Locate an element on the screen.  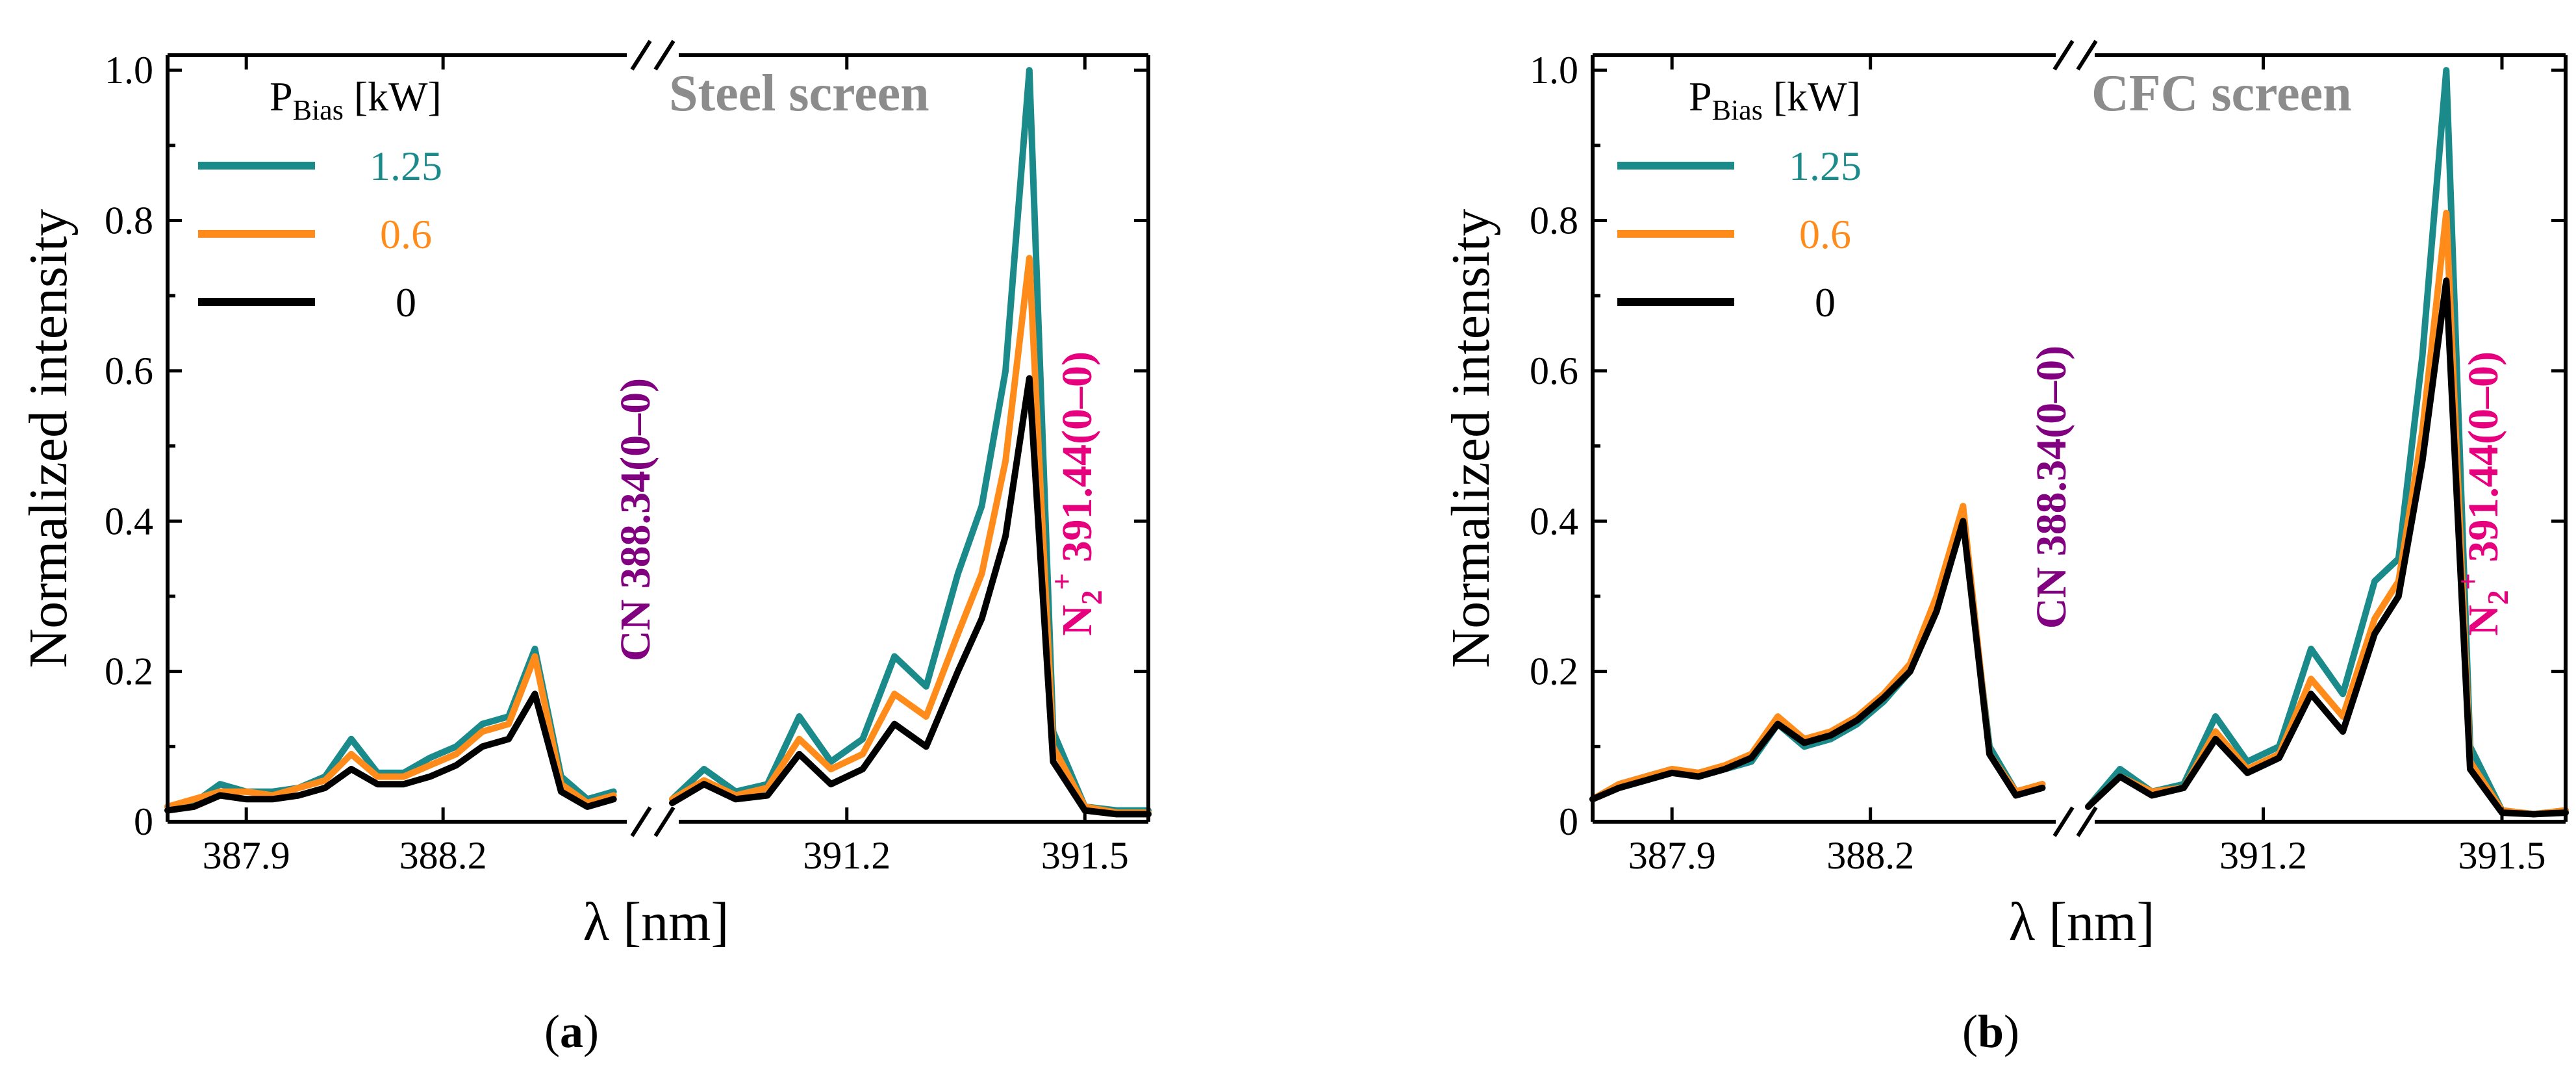
series-line-0_6-seg2 is located at coordinates (910, 536).